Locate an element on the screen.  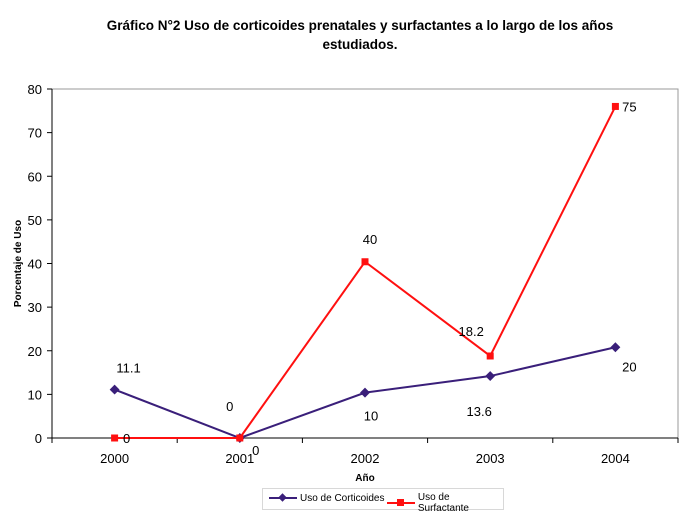
x-tick-label: 2004 is located at coordinates (615, 458).